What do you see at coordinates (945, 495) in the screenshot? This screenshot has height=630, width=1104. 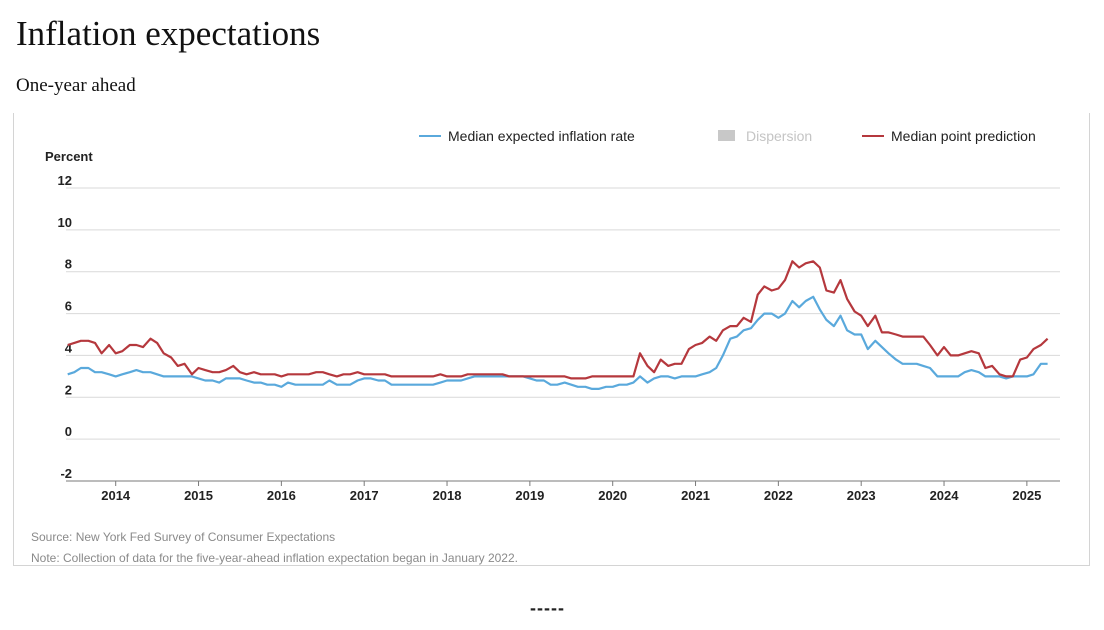 I see `x-tick-label: 2024` at bounding box center [945, 495].